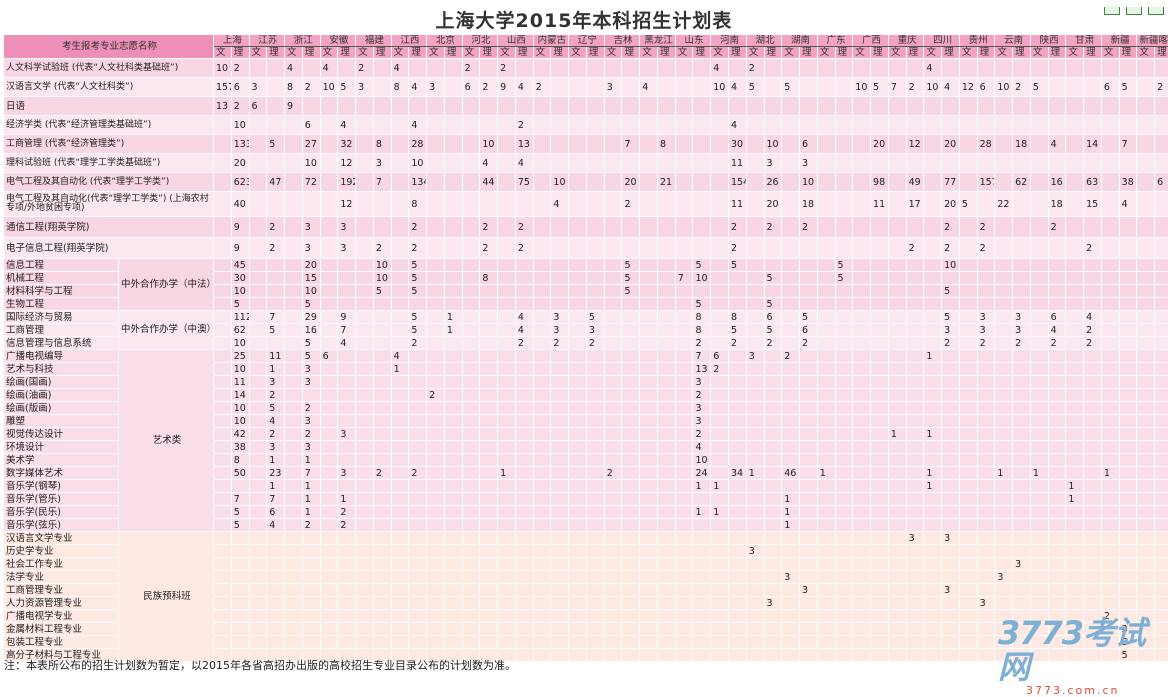 The image size is (1168, 697). Describe the element at coordinates (702, 330) in the screenshot. I see `plan-cell: 8` at that location.